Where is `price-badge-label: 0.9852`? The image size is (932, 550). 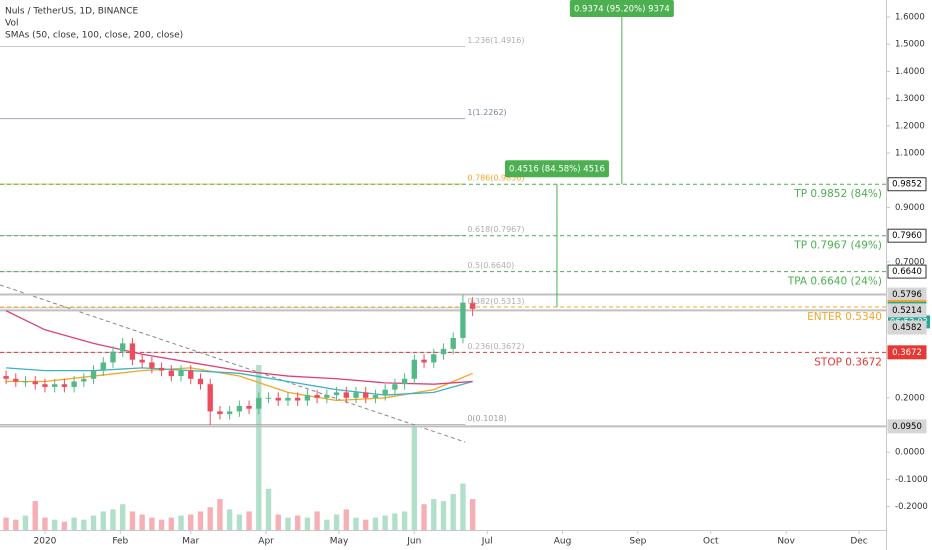
price-badge-label: 0.9852 is located at coordinates (907, 185).